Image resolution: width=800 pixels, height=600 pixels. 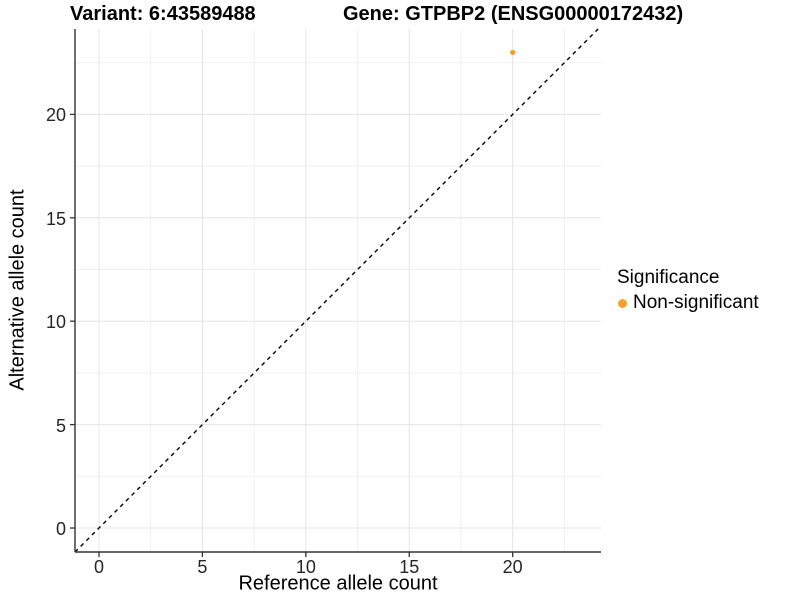 What do you see at coordinates (163, 14) in the screenshot?
I see `variant-title: Variant: 6:43589488` at bounding box center [163, 14].